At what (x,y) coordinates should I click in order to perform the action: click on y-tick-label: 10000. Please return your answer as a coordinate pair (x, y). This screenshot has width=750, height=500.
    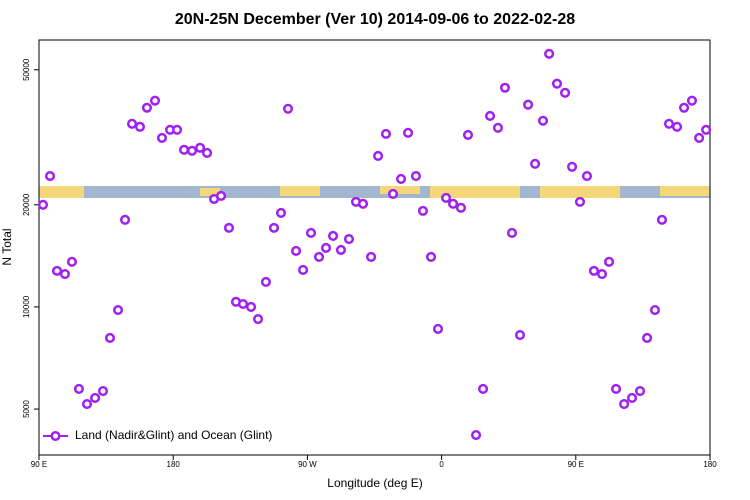
    Looking at the image, I should click on (26, 306).